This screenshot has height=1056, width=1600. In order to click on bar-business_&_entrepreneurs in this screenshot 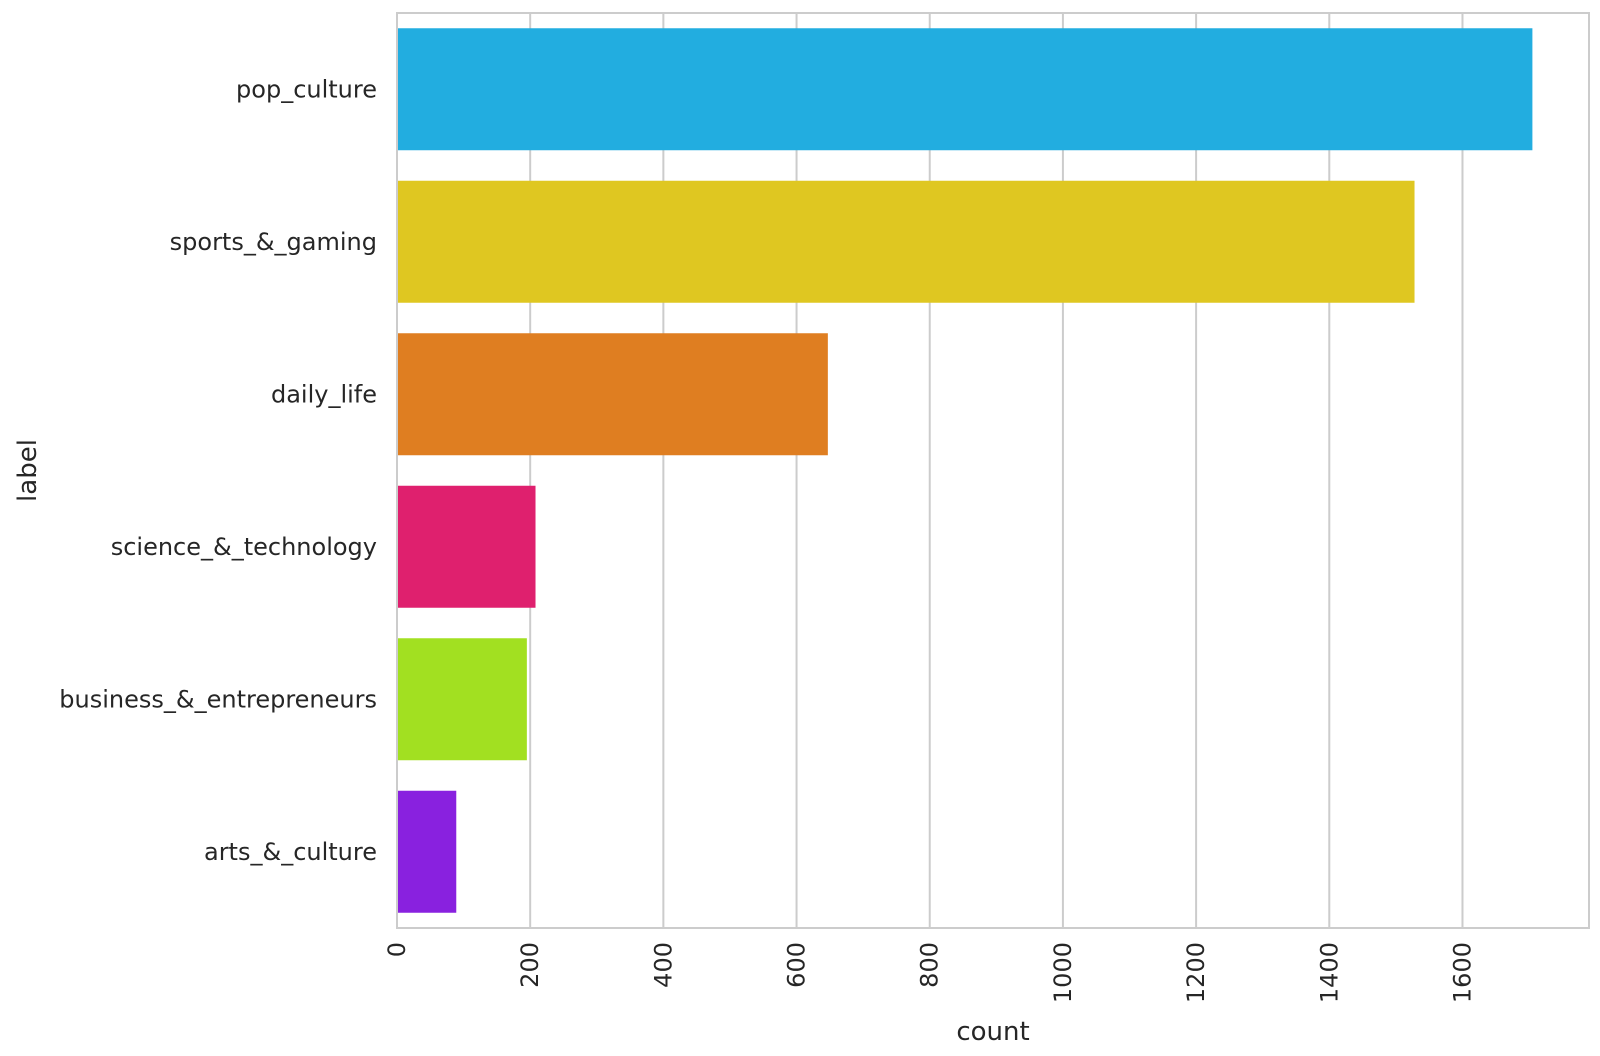, I will do `click(462, 699)`.